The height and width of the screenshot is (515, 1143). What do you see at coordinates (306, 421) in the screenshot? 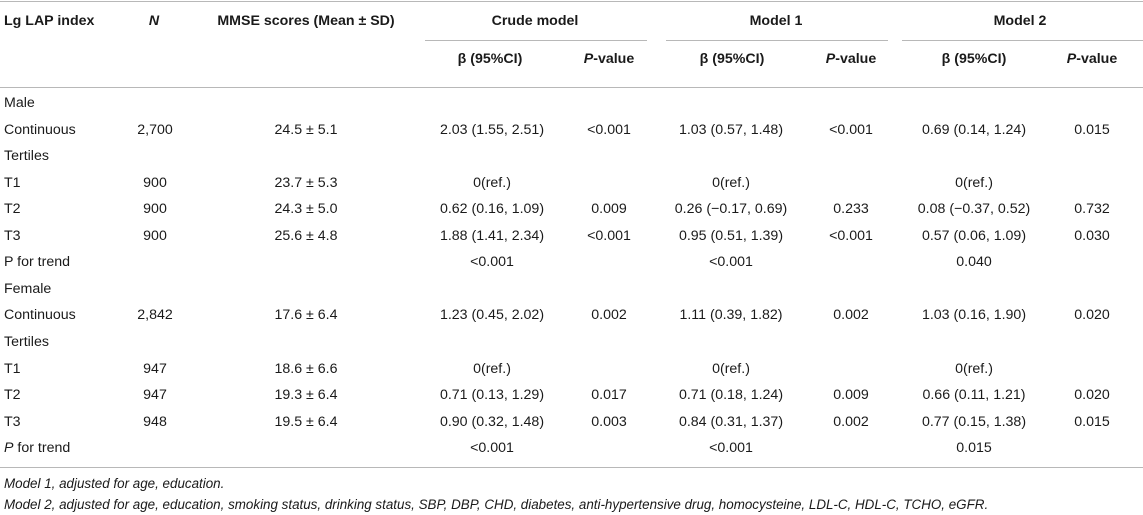
I see `cell-mmse: 19.5 ± 6.4` at bounding box center [306, 421].